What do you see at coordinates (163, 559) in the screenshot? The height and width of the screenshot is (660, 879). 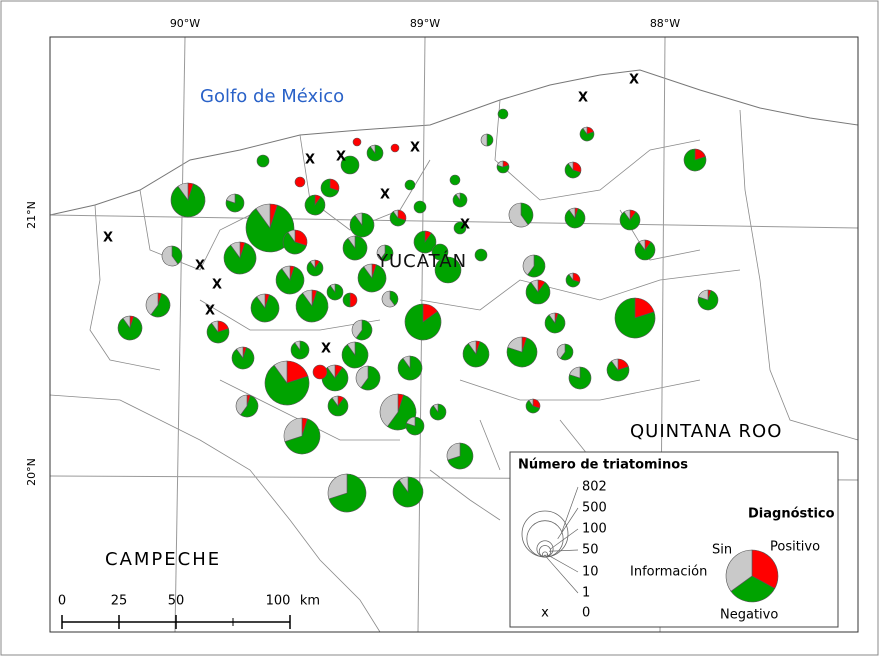 I see `state-label: CAMPECHE` at bounding box center [163, 559].